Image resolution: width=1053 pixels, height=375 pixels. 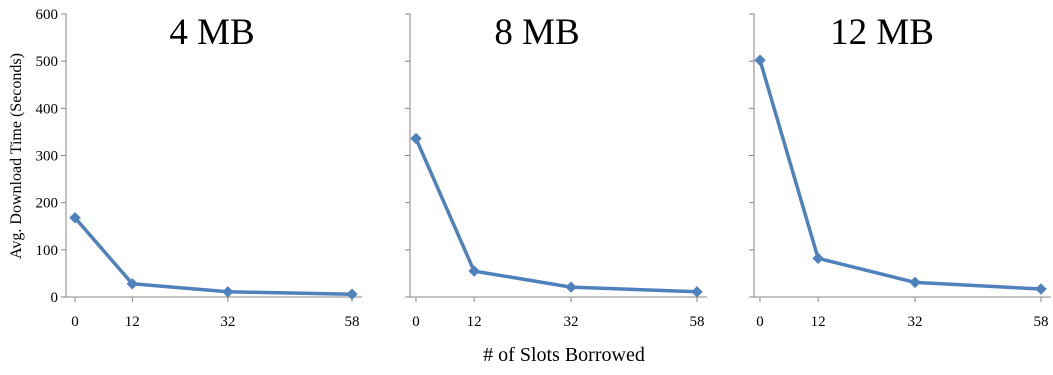 I want to click on y-tick-label: 0, so click(x=55, y=298).